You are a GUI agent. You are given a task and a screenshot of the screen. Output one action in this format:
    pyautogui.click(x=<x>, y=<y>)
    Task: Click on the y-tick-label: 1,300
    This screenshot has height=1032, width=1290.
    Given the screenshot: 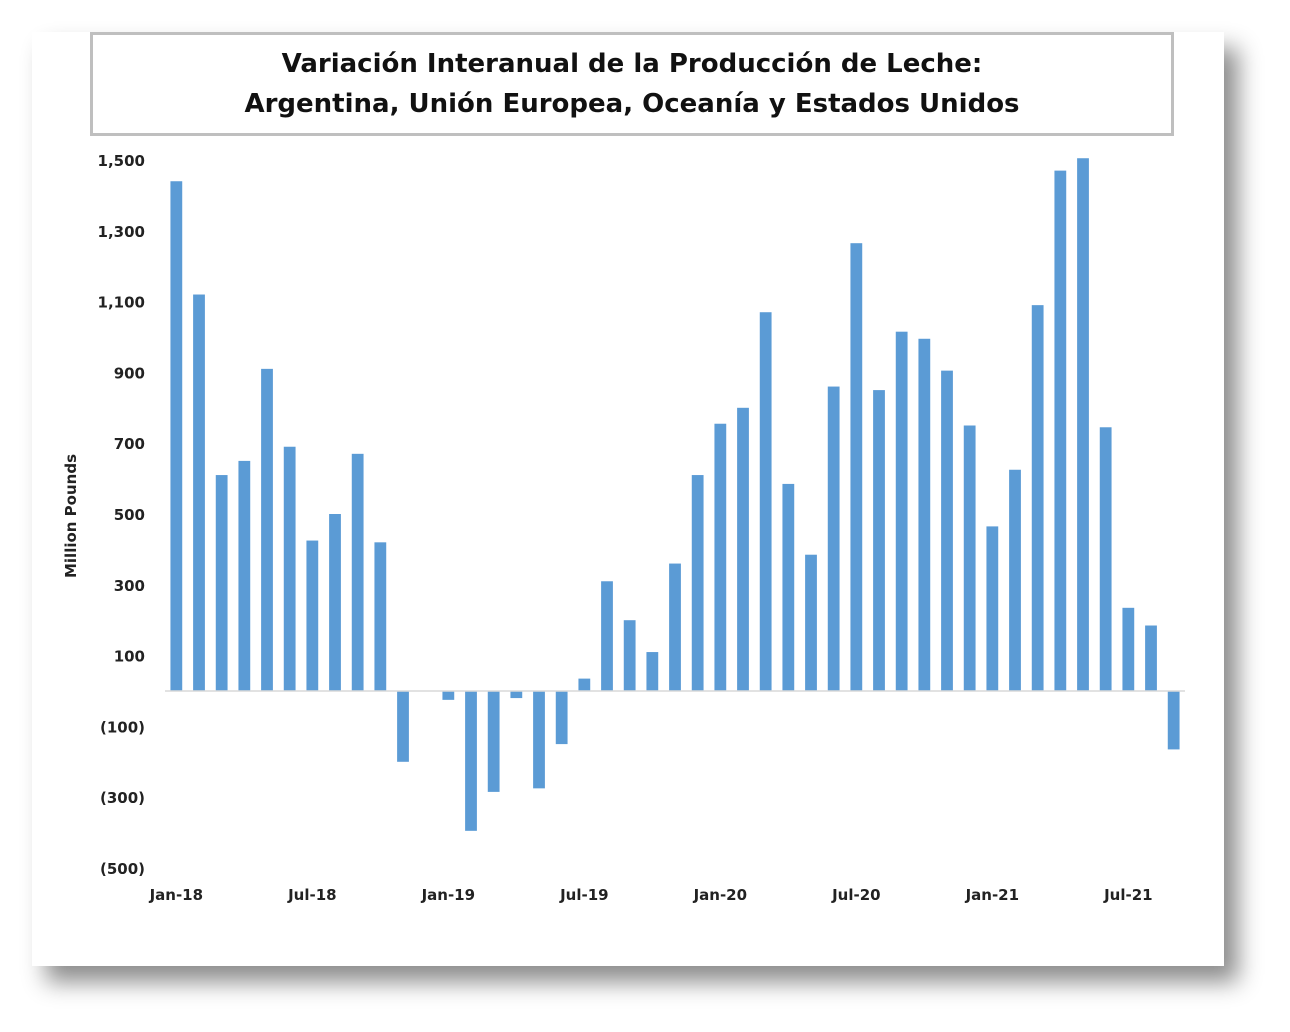 What is the action you would take?
    pyautogui.click(x=121, y=232)
    